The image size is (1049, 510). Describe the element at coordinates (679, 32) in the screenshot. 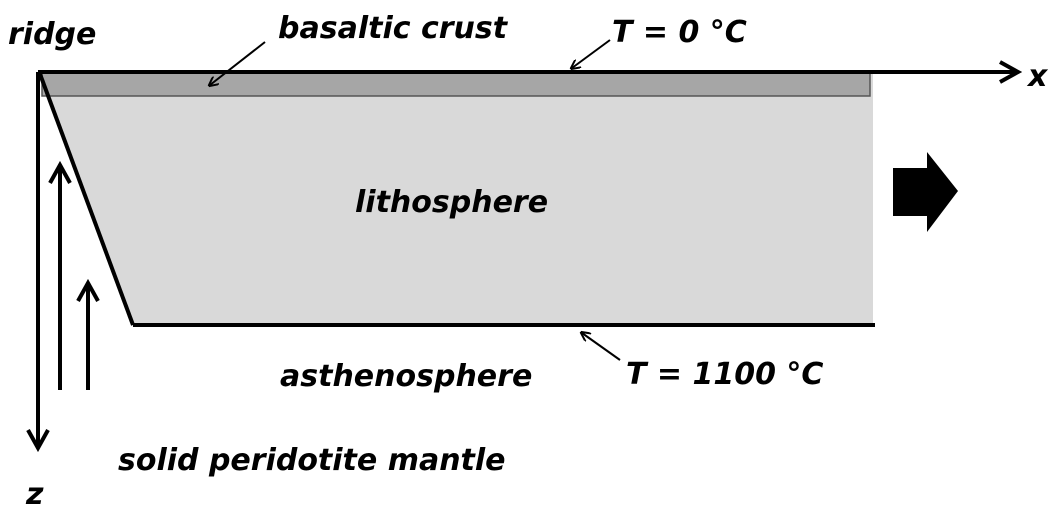

I see `top-temp-label: T = 0 °C` at that location.